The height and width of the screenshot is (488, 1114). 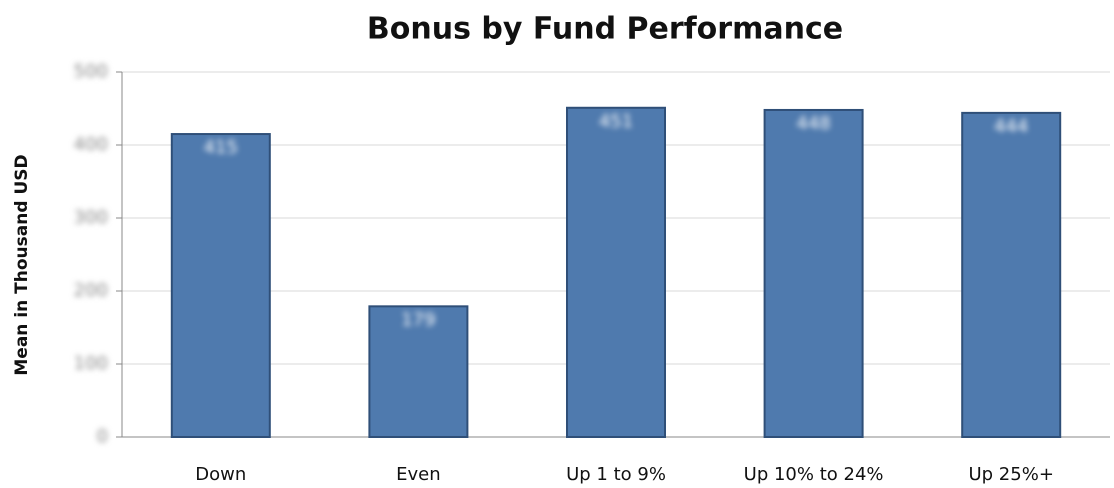 What do you see at coordinates (91, 290) in the screenshot?
I see `y-tick-label: 200` at bounding box center [91, 290].